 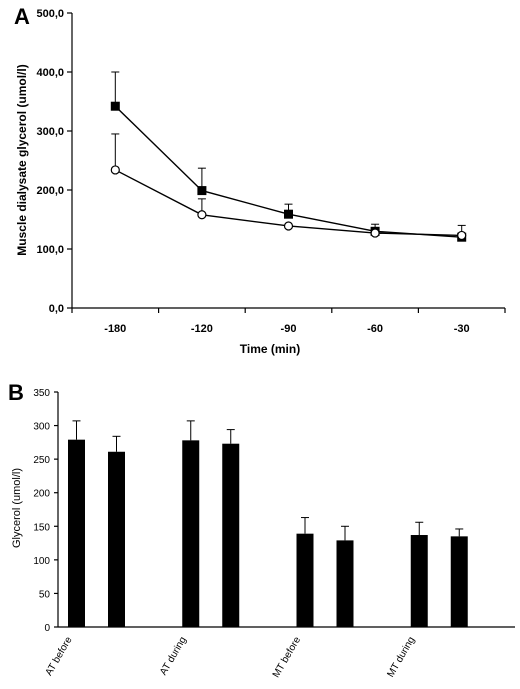 What do you see at coordinates (287, 657) in the screenshot?
I see `panel-b-x-tick-label: MT before` at bounding box center [287, 657].